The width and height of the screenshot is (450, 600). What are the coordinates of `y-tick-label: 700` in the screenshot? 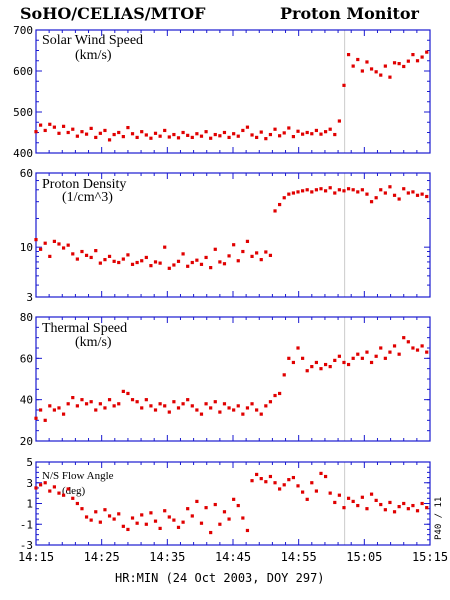 It's located at (23, 30).